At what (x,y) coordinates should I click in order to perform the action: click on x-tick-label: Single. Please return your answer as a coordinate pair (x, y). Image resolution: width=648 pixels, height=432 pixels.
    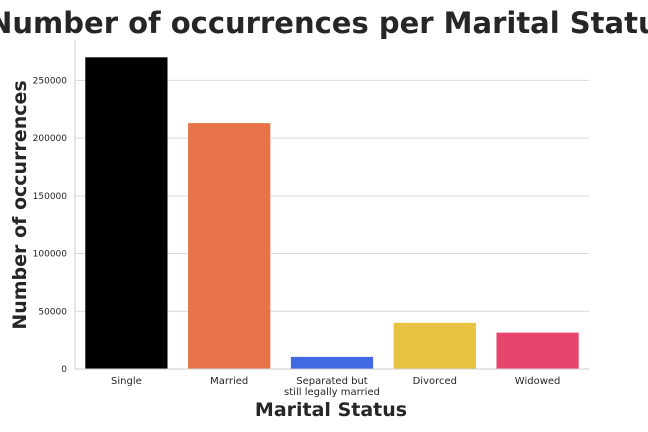
    Looking at the image, I should click on (126, 381).